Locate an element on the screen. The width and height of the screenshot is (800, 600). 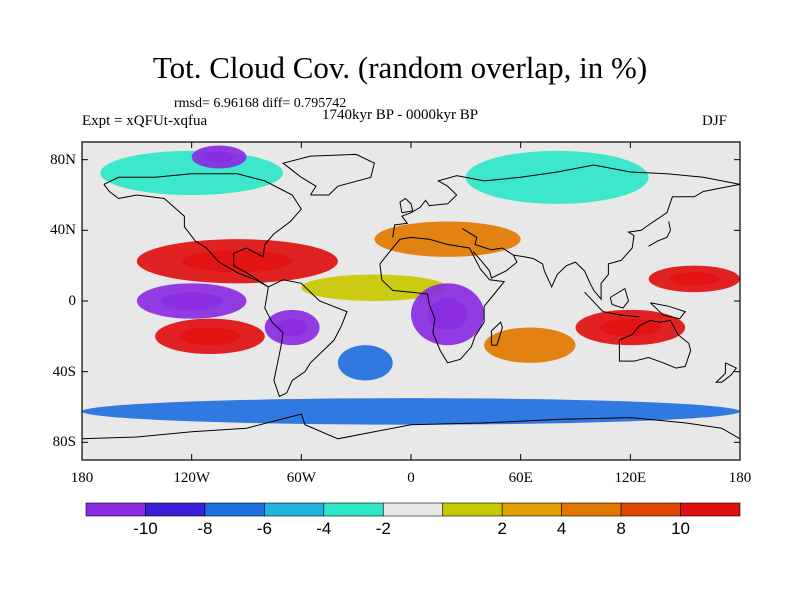
x-tick-label: 120W is located at coordinates (191, 478).